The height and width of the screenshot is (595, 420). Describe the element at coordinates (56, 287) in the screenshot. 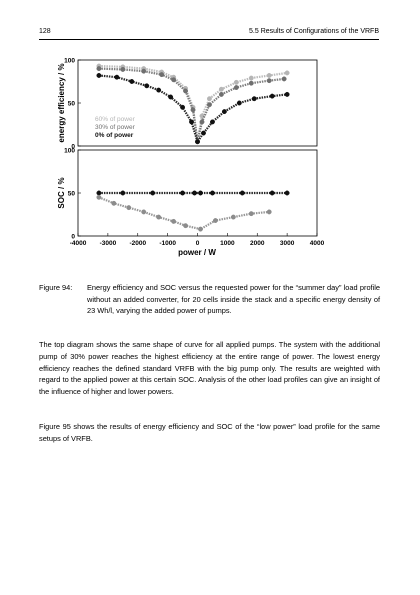

I see `caption-label: Figure 94:` at that location.